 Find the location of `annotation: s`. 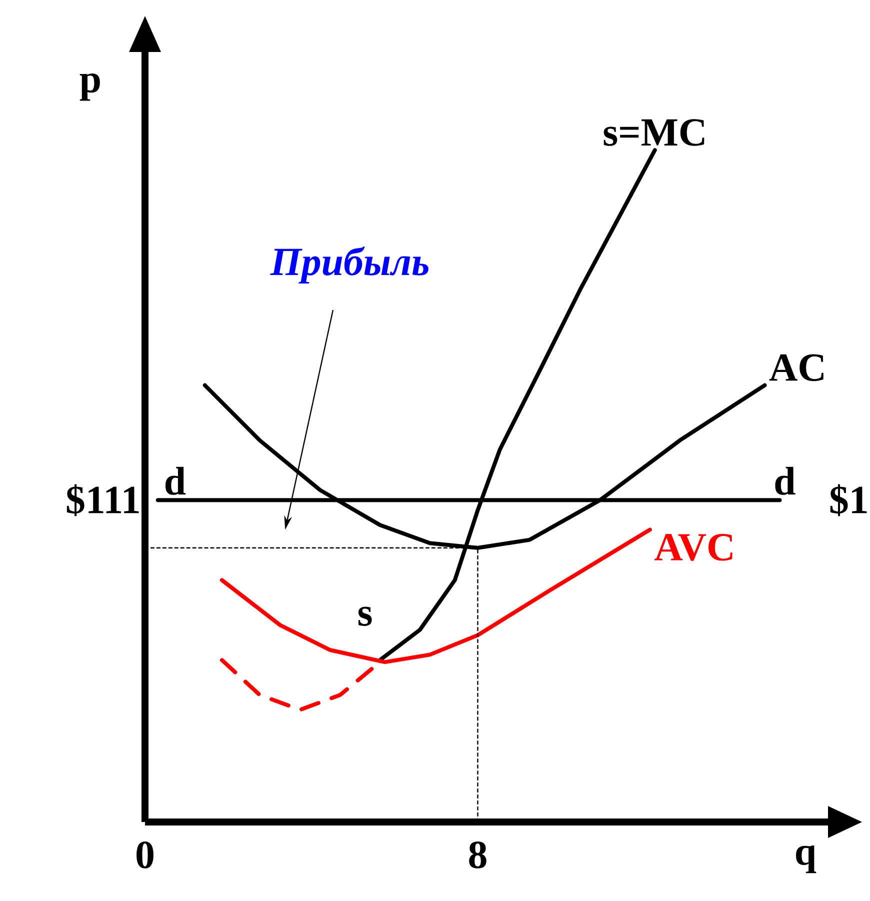

annotation: s is located at coordinates (365, 616).